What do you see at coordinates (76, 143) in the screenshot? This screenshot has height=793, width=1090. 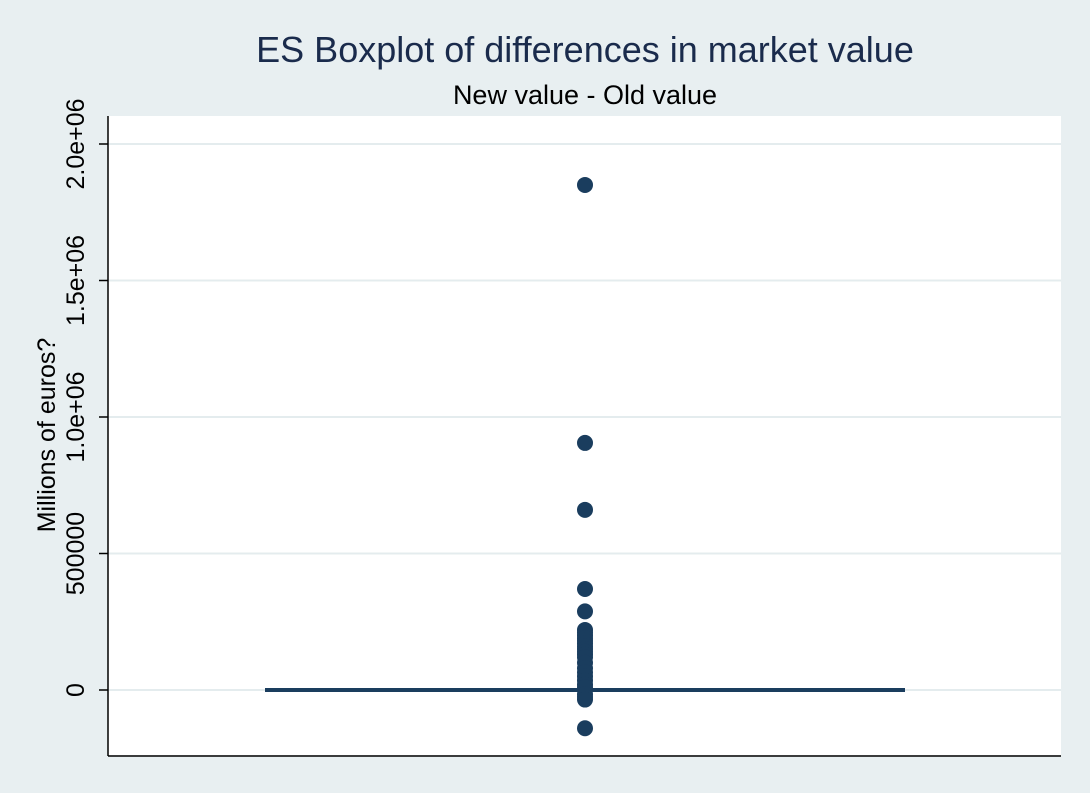 I see `y-tick-label: 2.0e+06` at bounding box center [76, 143].